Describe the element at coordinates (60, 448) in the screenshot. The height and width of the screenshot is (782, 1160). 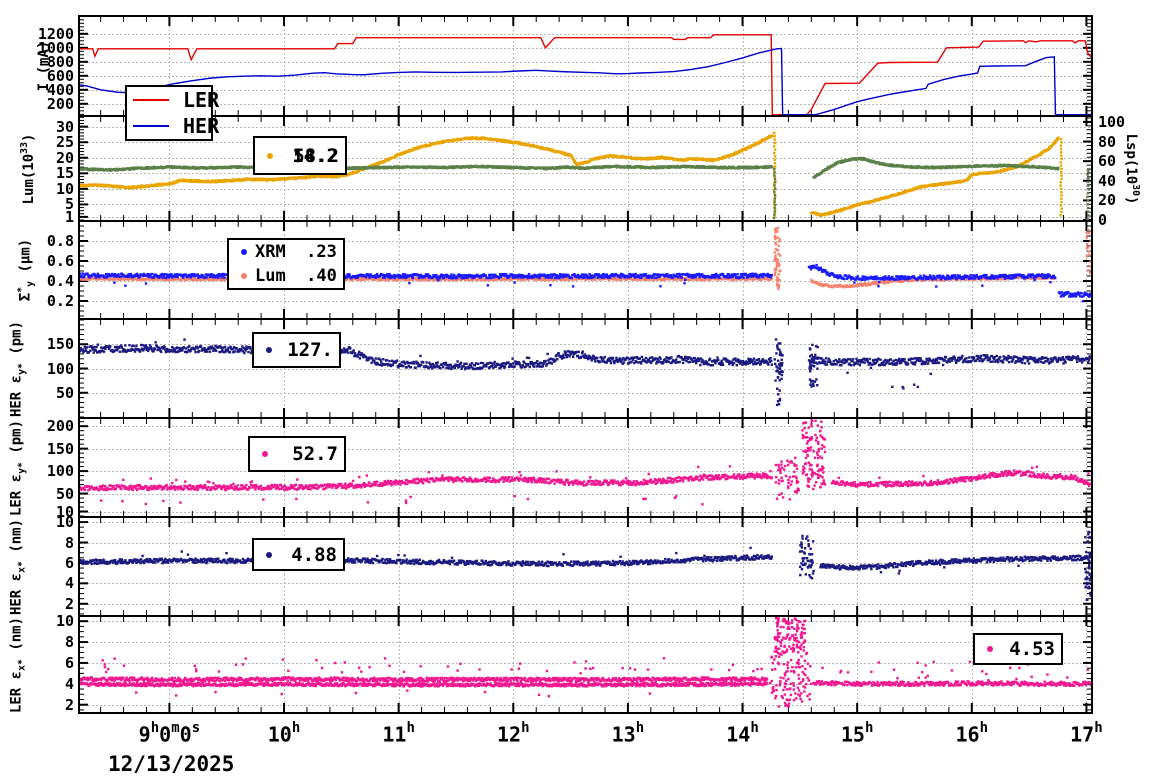
I see `y-tick-label-ler-emittance-y: 150` at that location.